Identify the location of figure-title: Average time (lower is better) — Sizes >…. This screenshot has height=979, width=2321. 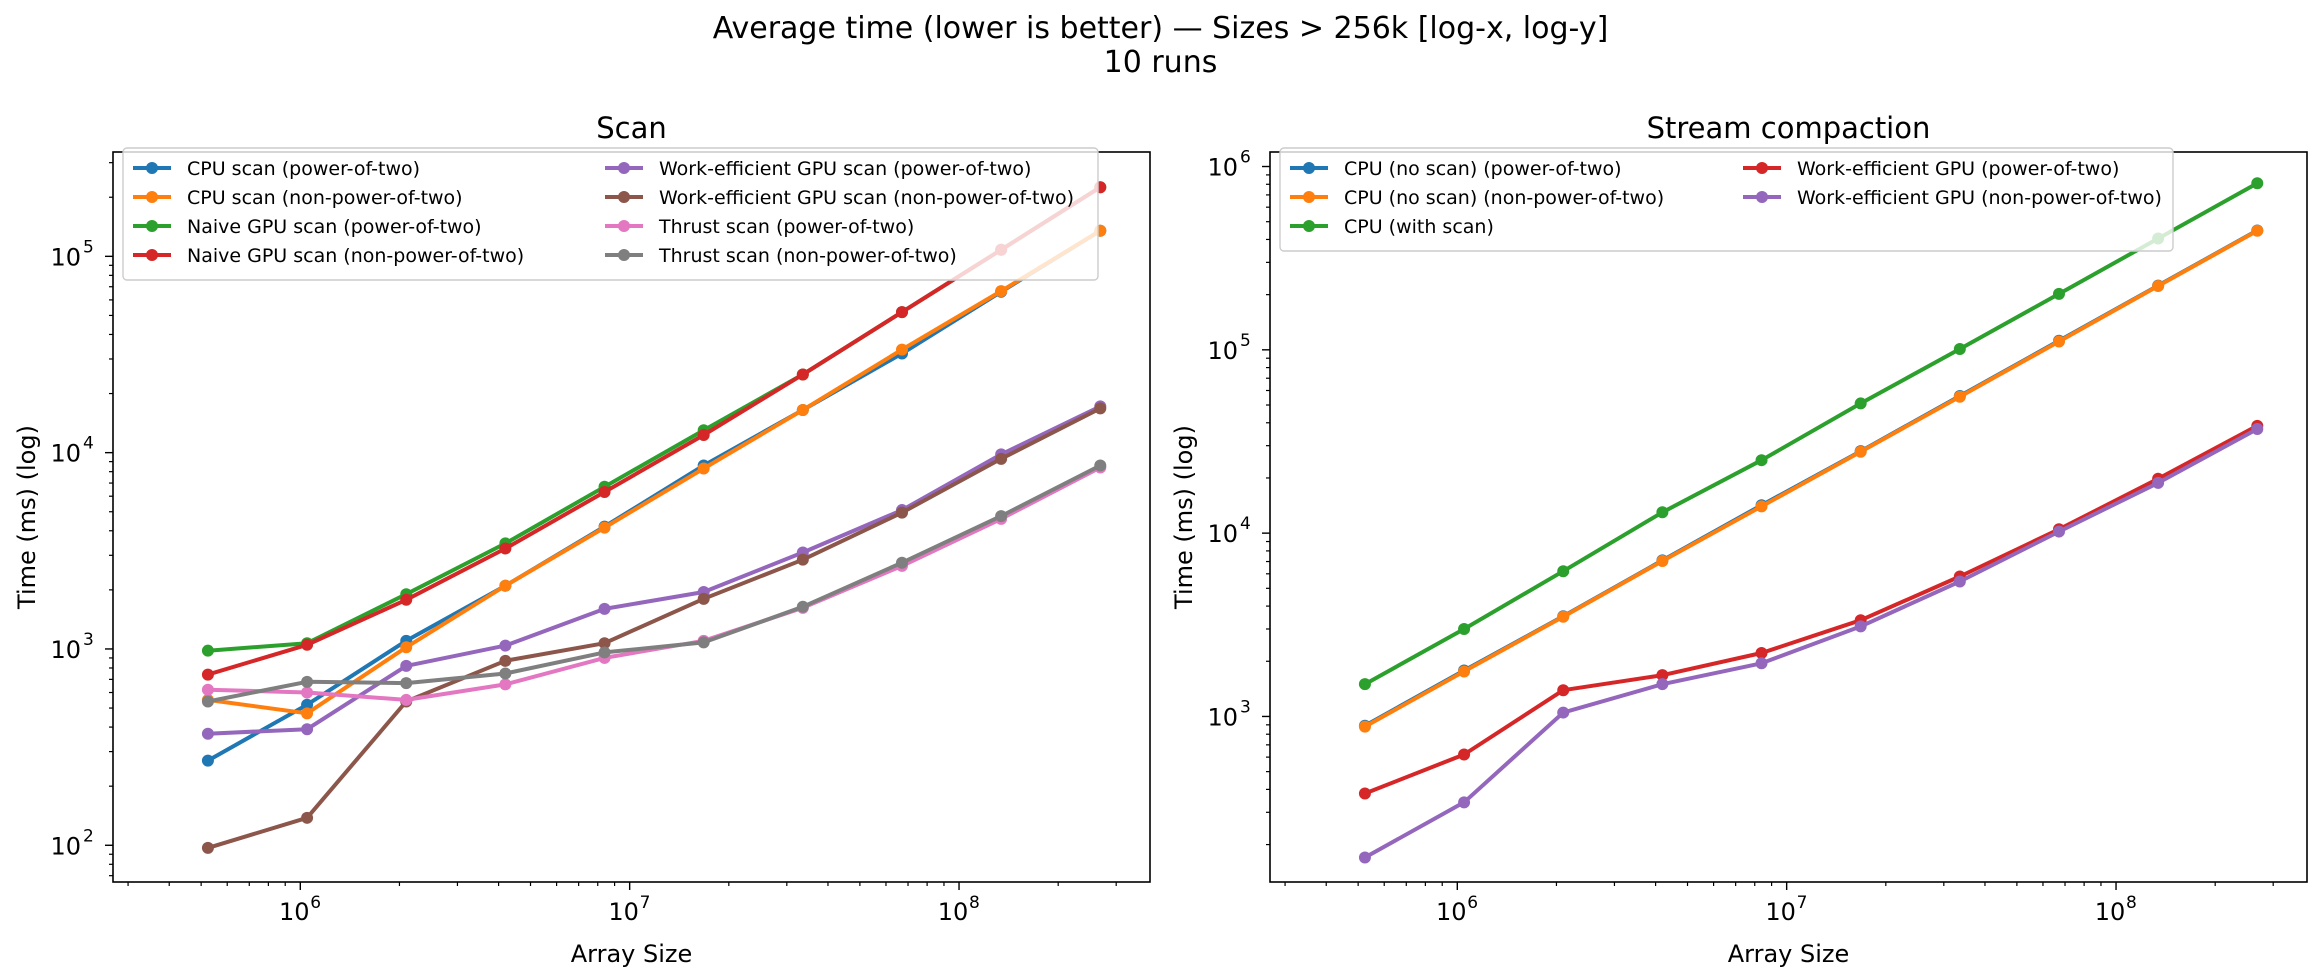
(1160, 28).